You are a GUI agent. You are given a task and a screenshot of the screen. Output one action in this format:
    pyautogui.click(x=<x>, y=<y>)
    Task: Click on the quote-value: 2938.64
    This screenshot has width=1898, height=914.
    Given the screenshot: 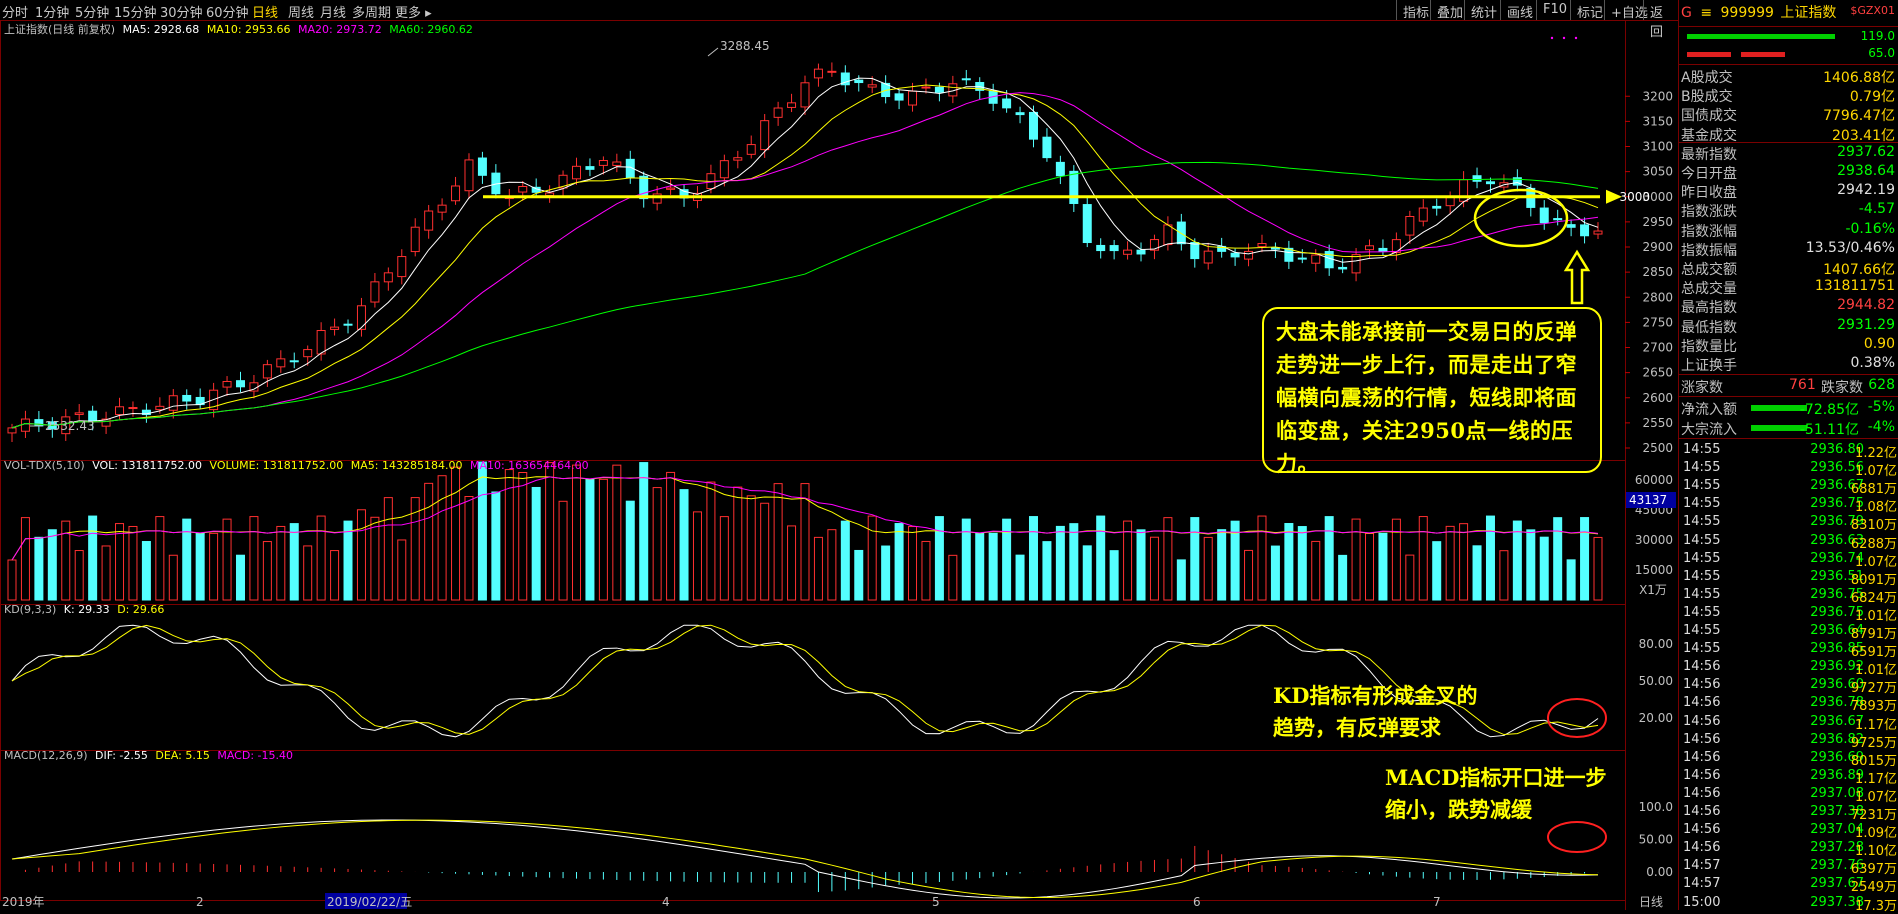 What is the action you would take?
    pyautogui.click(x=1866, y=171)
    